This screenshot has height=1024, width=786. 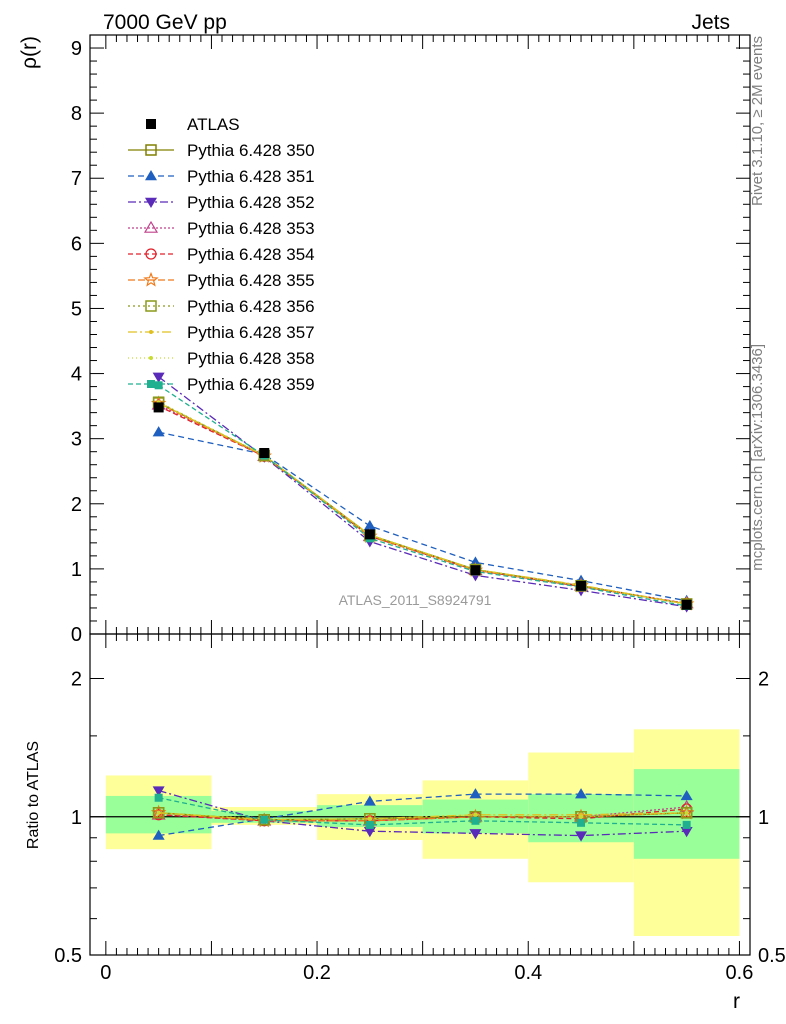 I want to click on x-tick-label: 0, so click(x=105, y=973).